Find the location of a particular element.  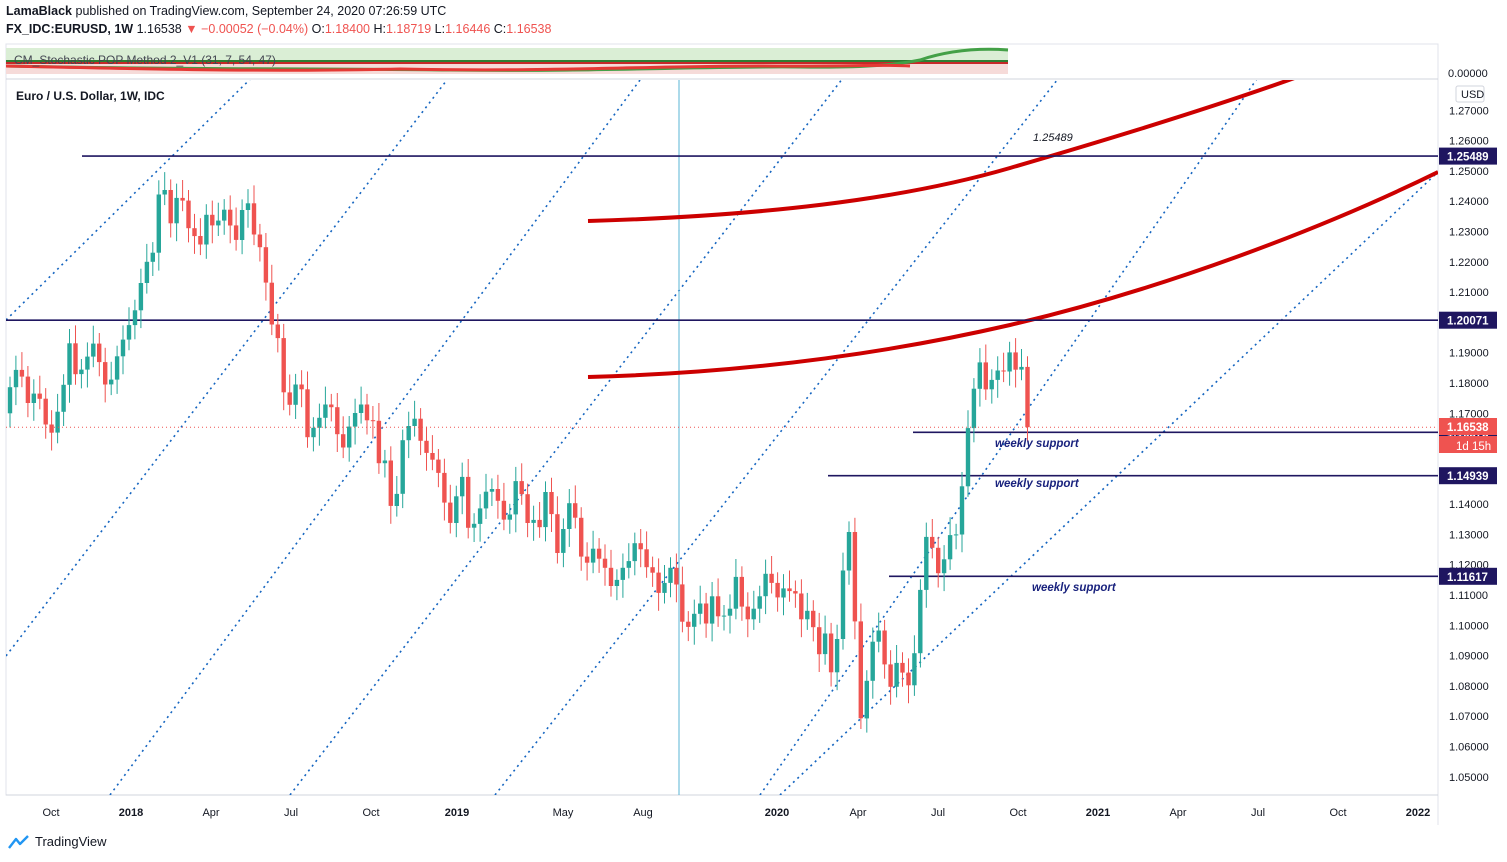

x-tick-label: 2018 is located at coordinates (131, 813).